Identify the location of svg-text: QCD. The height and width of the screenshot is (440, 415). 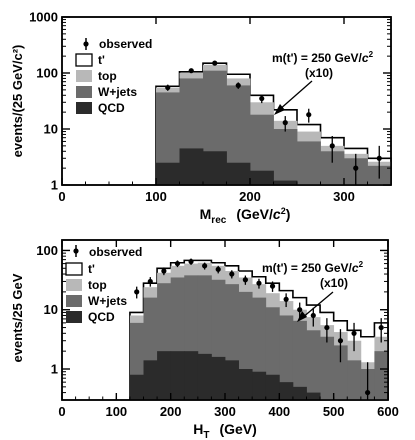
(111, 108).